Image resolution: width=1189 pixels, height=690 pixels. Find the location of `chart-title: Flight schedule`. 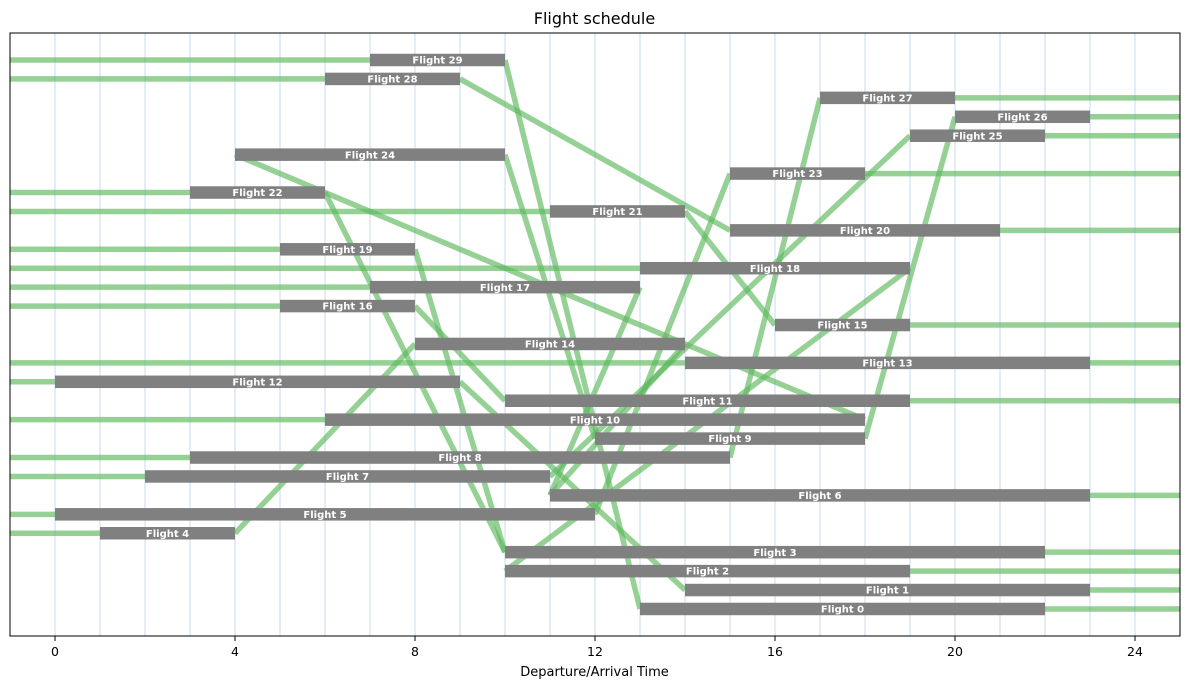

chart-title: Flight schedule is located at coordinates (594, 18).